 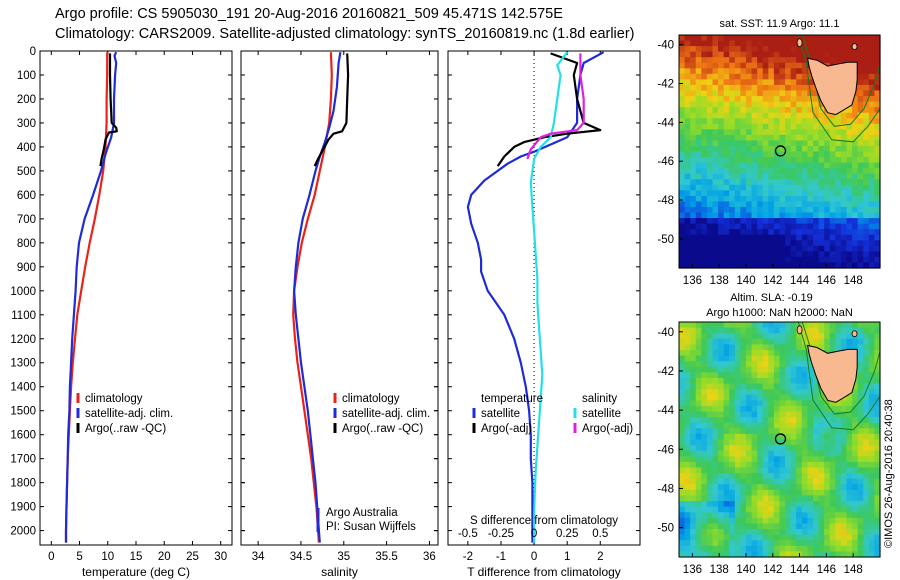 I want to click on sst-map-title: sat. SST: 11.9 Argo: 11.1, so click(x=779, y=24).